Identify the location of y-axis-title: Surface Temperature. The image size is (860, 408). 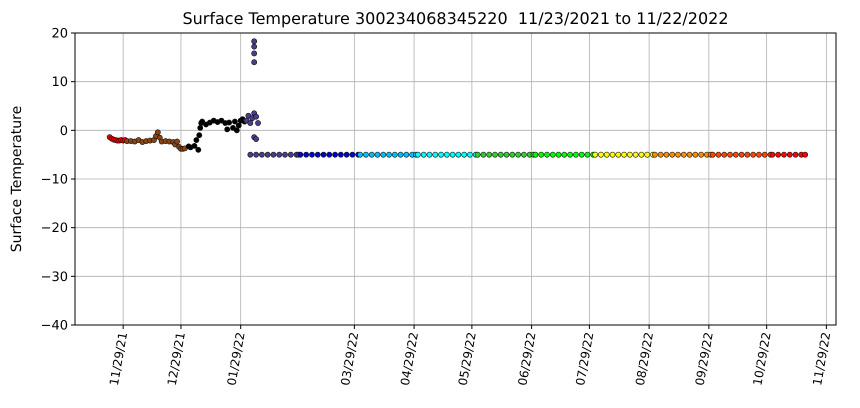
(17, 179).